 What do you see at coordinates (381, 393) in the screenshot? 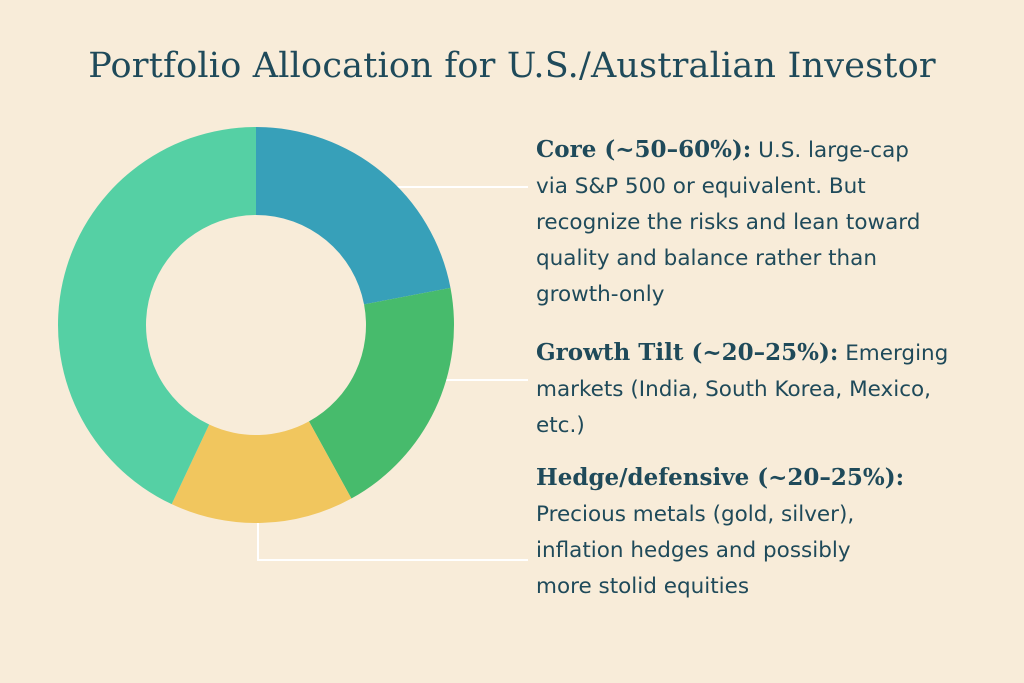
I see `donut-slice-growth-tilt` at bounding box center [381, 393].